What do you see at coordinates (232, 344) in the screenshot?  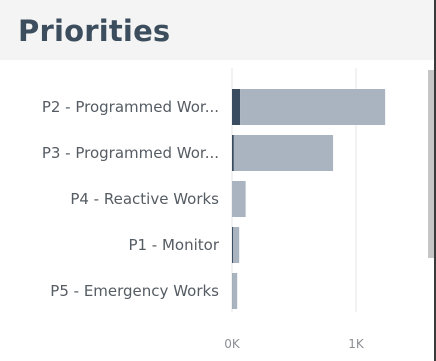 I see `x-tick-label: 0K` at bounding box center [232, 344].